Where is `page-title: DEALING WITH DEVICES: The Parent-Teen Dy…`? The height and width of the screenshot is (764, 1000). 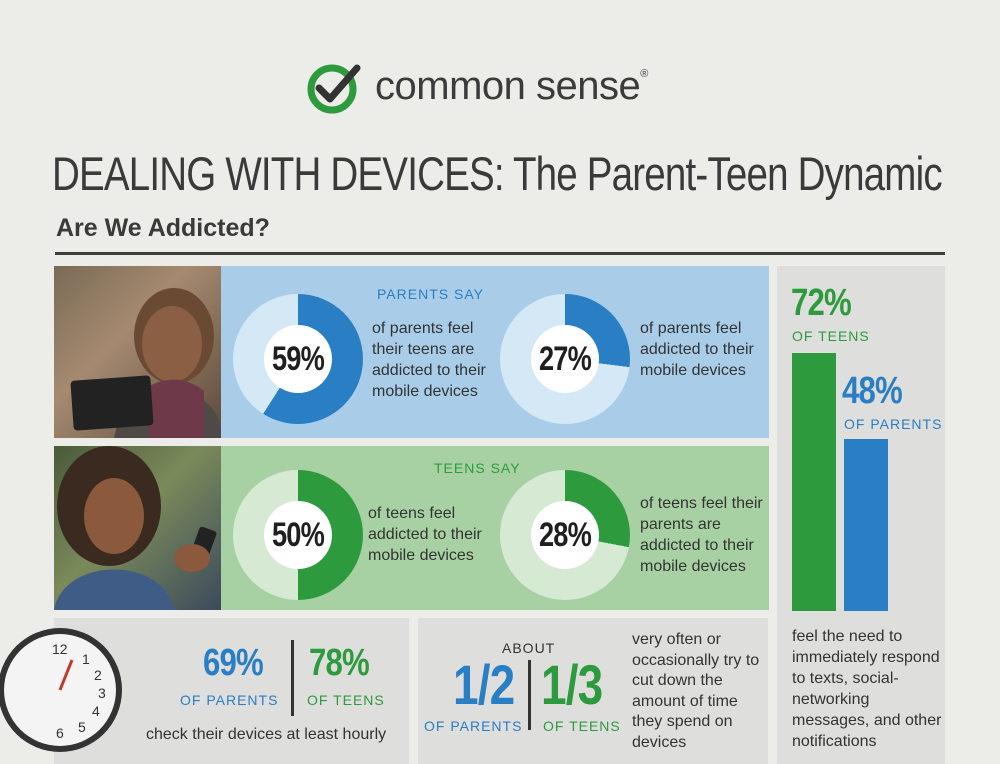 page-title: DEALING WITH DEVICES: The Parent-Teen Dy… is located at coordinates (497, 173).